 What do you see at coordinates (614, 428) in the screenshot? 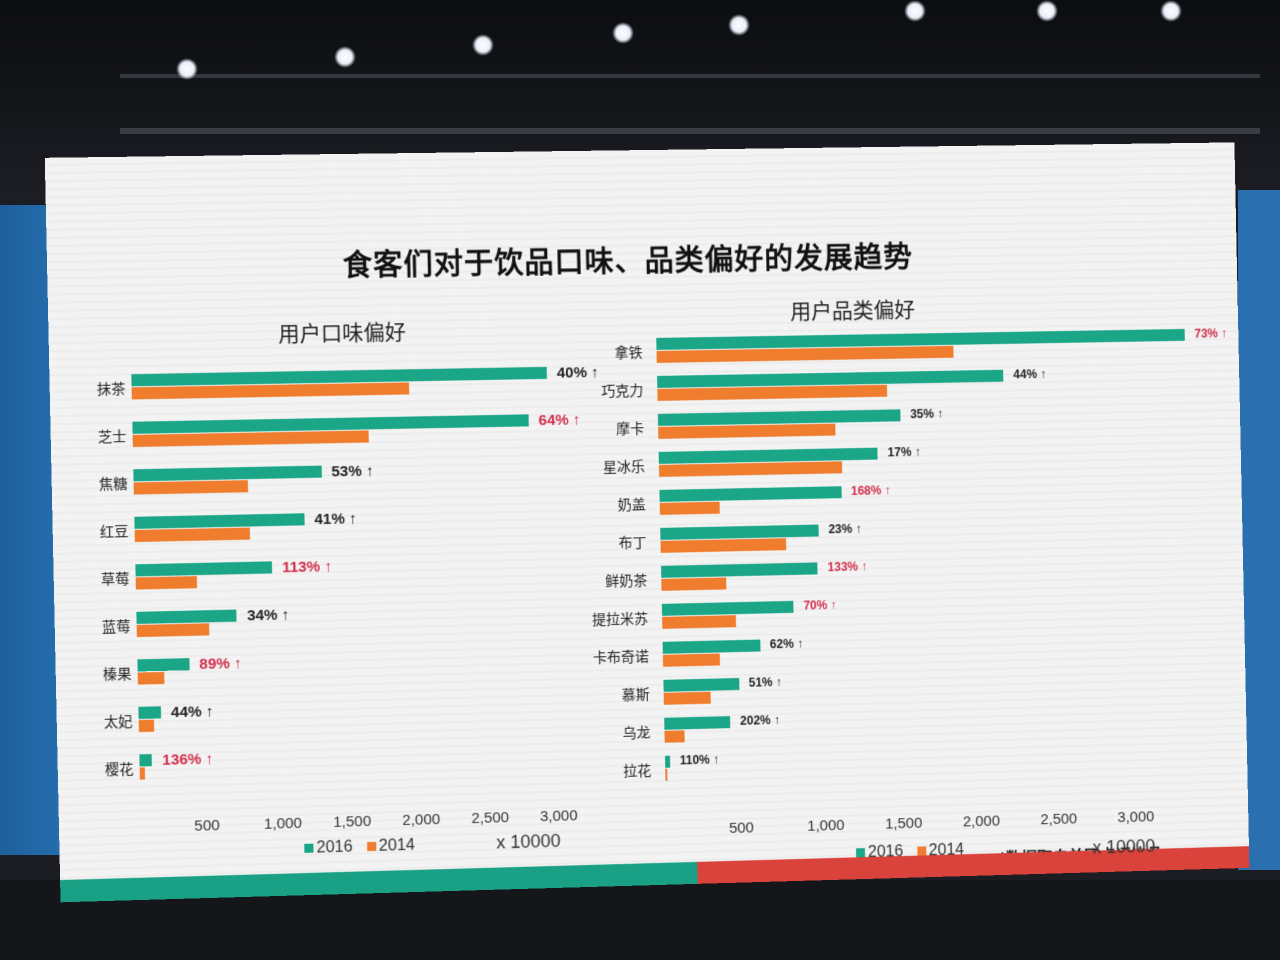
I see `category-label: 摩卡` at bounding box center [614, 428].